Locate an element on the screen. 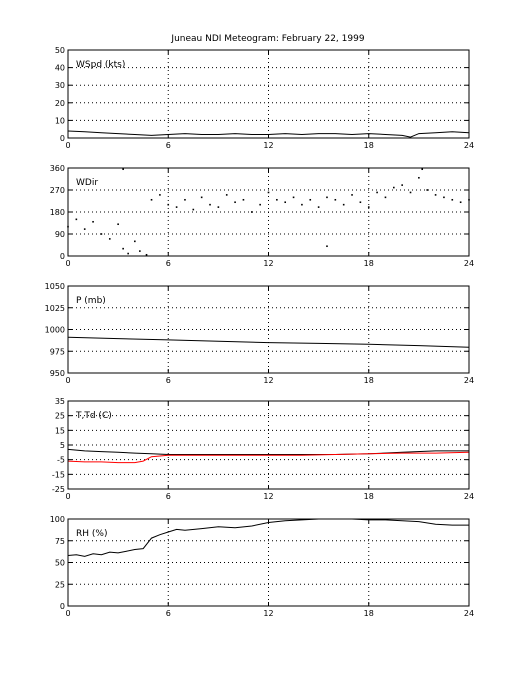  panel-label: WDir is located at coordinates (87, 183).